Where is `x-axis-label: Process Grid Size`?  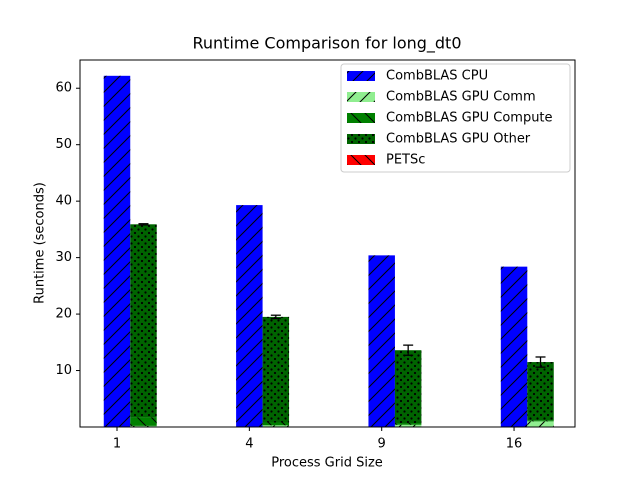
x-axis-label: Process Grid Size is located at coordinates (327, 463).